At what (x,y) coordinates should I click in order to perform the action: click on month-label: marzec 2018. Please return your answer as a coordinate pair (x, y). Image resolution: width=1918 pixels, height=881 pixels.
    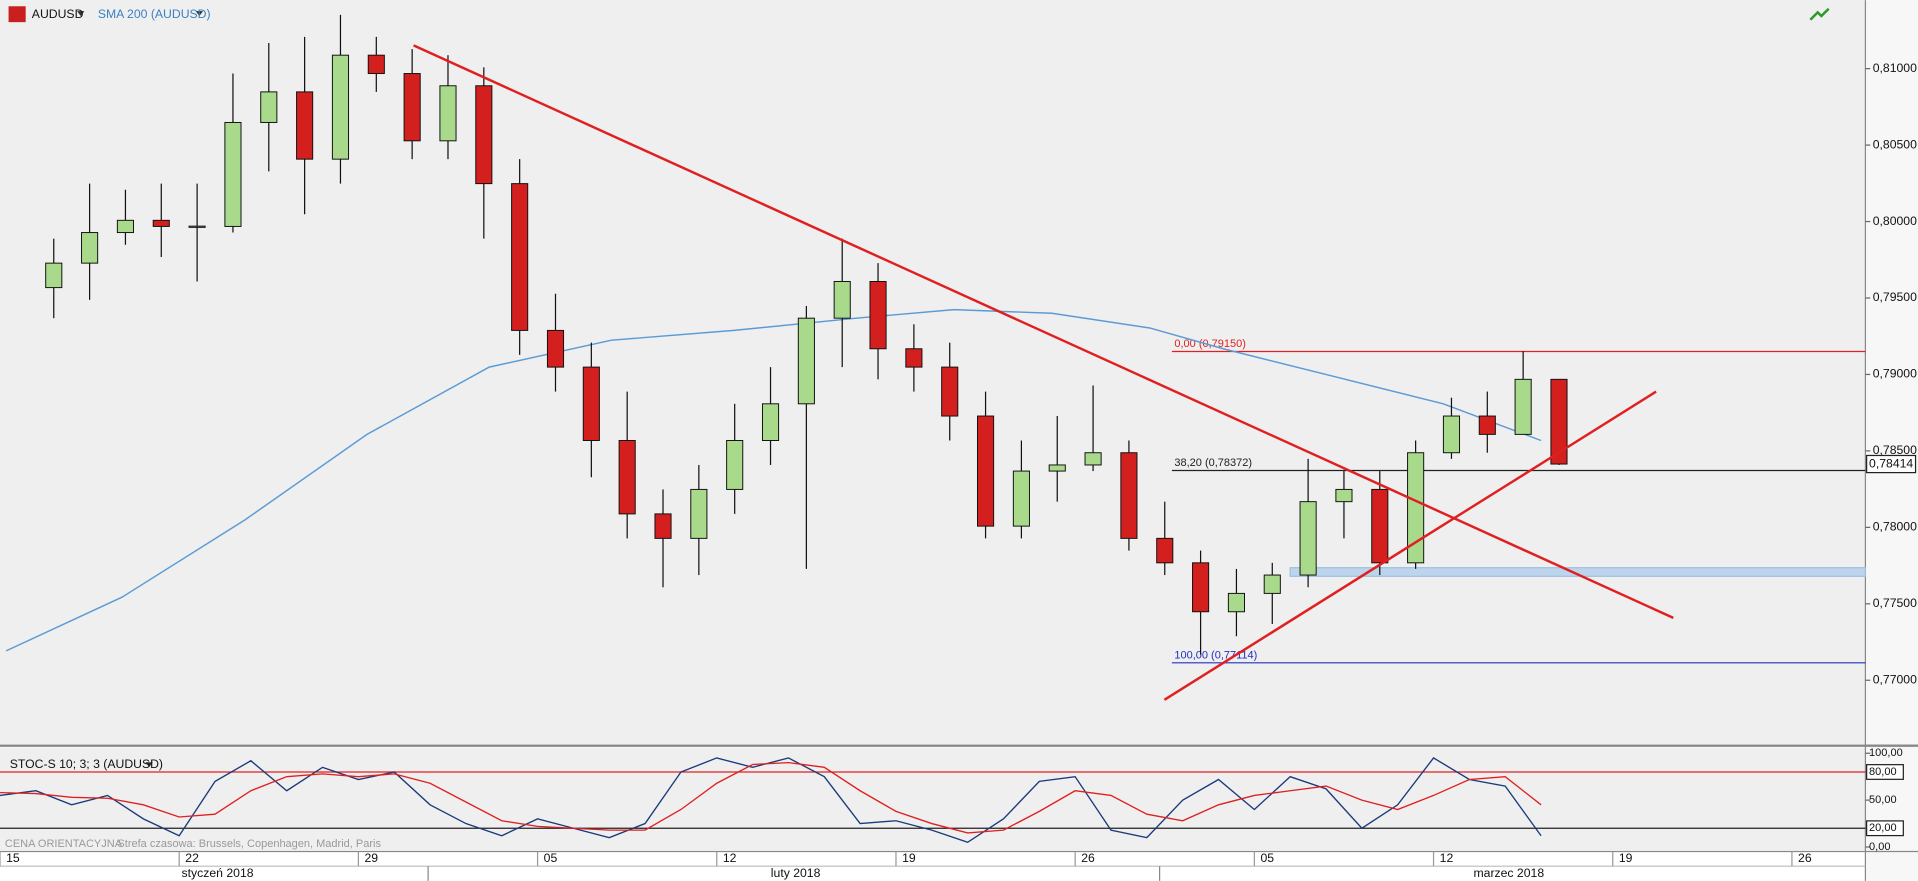
    Looking at the image, I should click on (1508, 873).